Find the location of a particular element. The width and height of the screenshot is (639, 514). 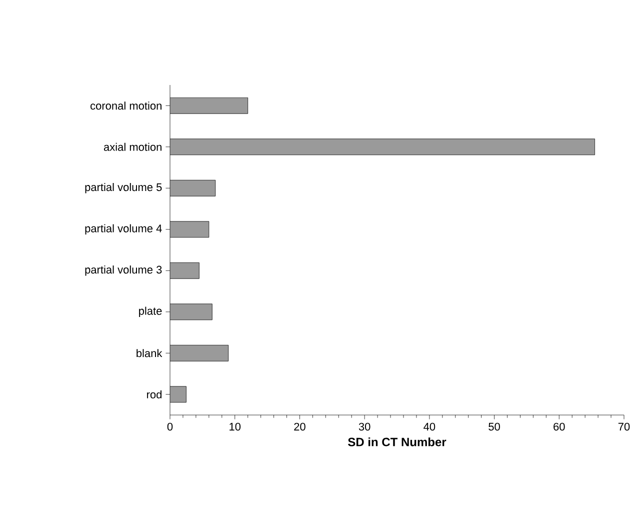

x-tick-label: 30 is located at coordinates (364, 426).